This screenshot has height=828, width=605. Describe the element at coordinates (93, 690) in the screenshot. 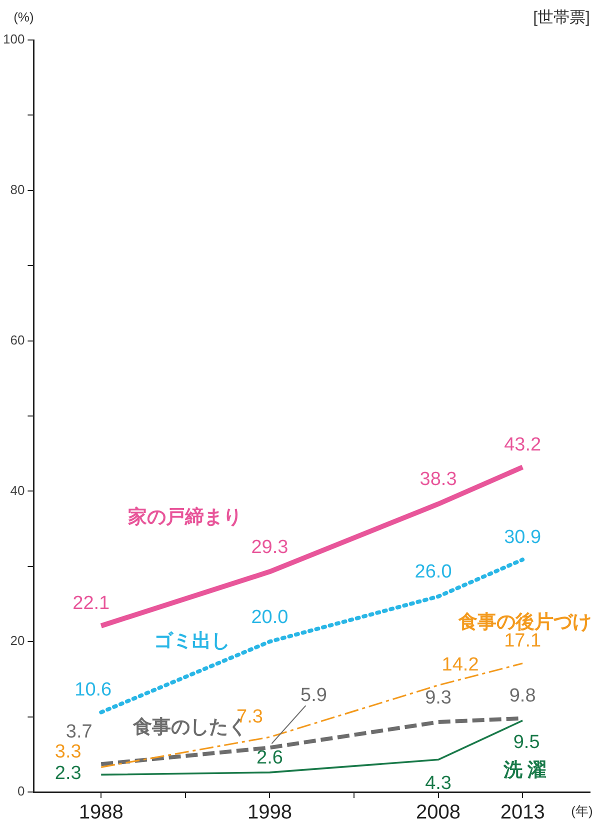

I see `data-label: 10.6` at that location.